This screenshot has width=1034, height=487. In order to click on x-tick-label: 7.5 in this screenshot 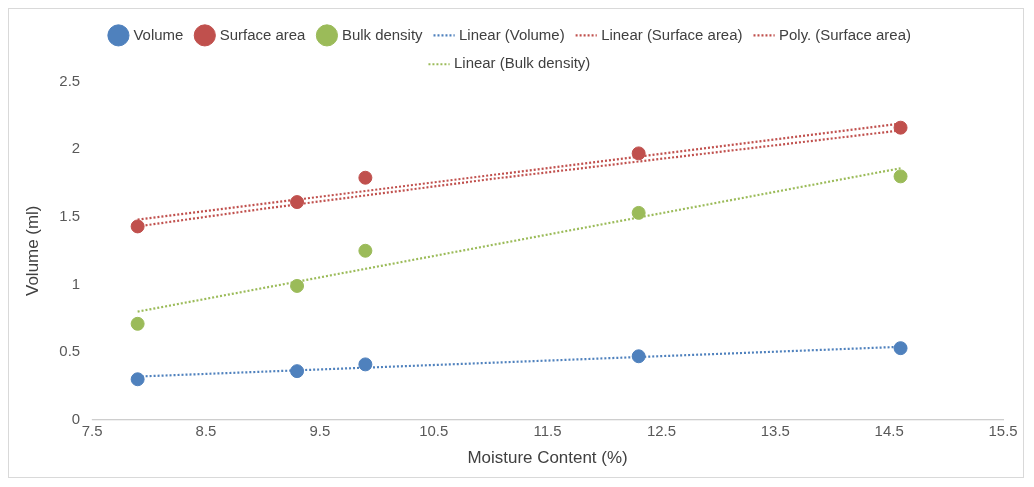, I will do `click(92, 430)`.